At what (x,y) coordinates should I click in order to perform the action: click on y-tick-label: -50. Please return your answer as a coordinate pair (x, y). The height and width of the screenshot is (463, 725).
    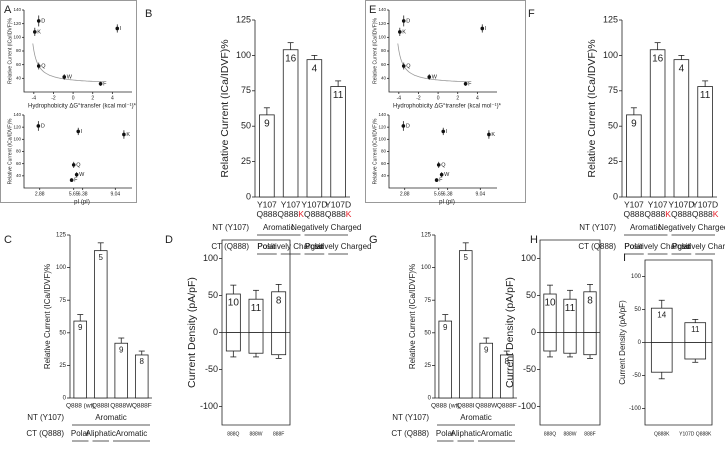
    Looking at the image, I should click on (211, 369).